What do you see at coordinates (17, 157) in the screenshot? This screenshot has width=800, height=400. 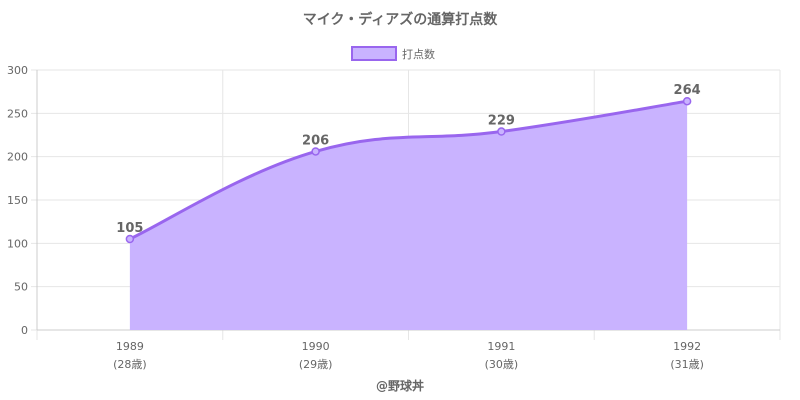 I see `y-tick-label: 200` at bounding box center [17, 157].